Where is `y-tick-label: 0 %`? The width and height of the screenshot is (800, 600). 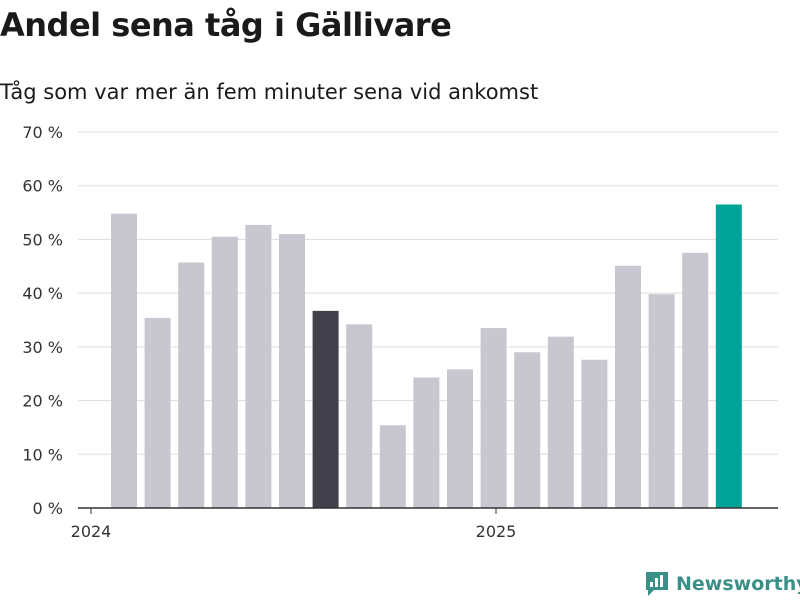
y-tick-label: 0 % is located at coordinates (48, 508).